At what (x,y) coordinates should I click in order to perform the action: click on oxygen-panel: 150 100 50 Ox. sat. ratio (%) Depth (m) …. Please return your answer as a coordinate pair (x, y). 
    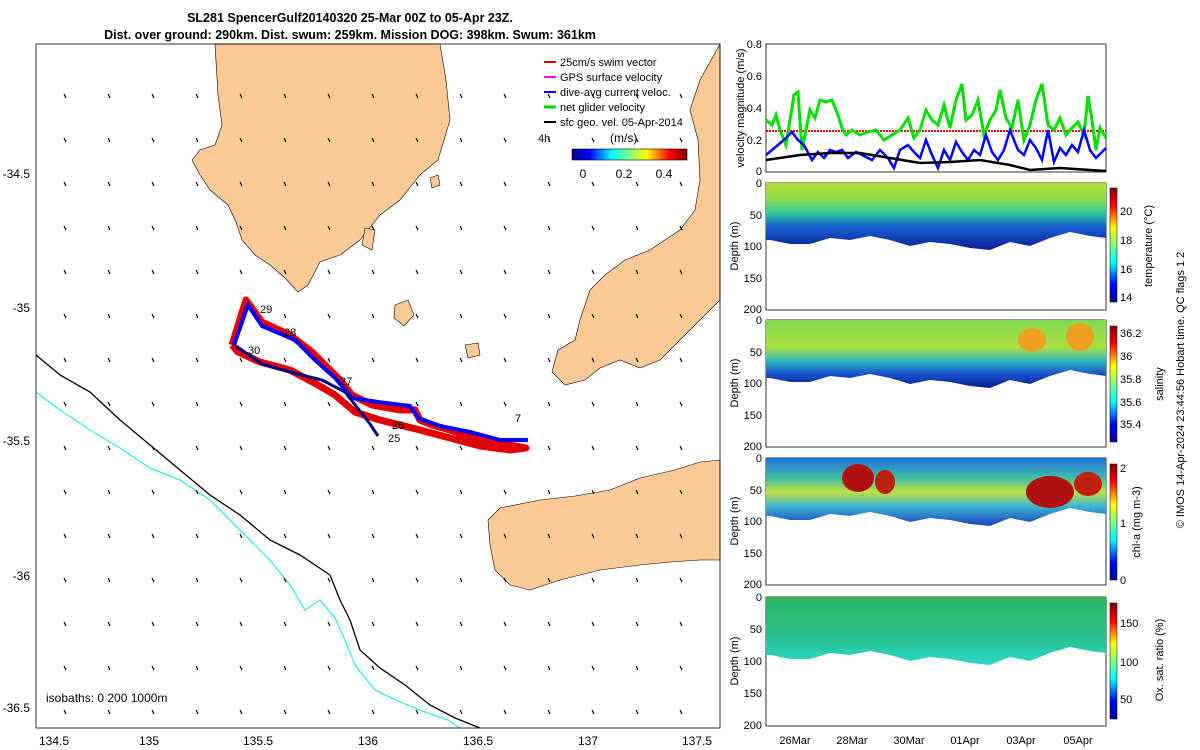
    Looking at the image, I should click on (947, 662).